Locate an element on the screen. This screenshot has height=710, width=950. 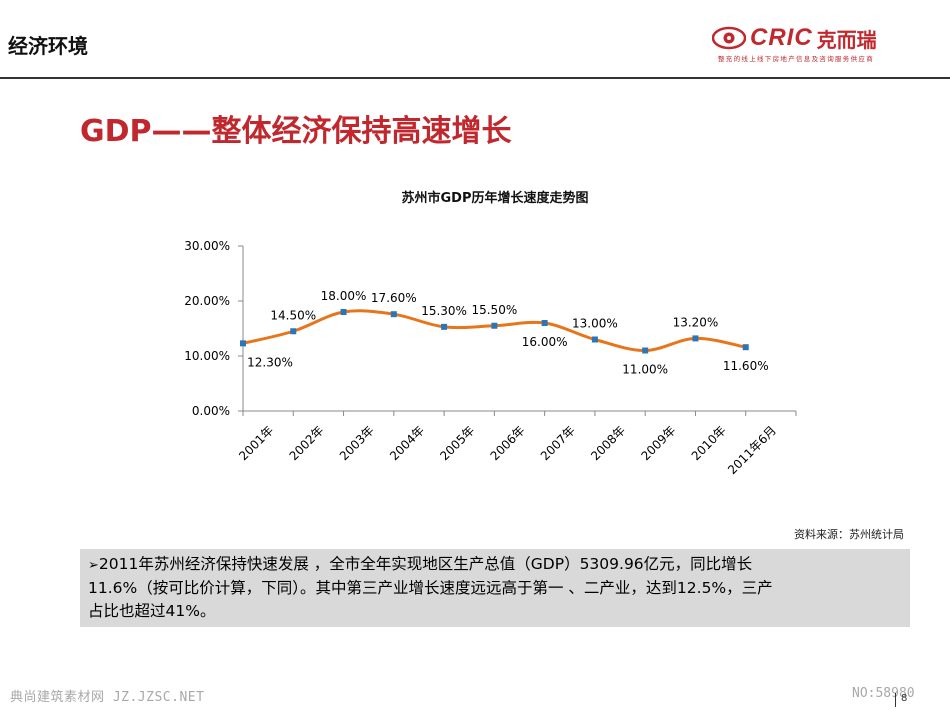
x-tick-label: 2006年 is located at coordinates (508, 443).